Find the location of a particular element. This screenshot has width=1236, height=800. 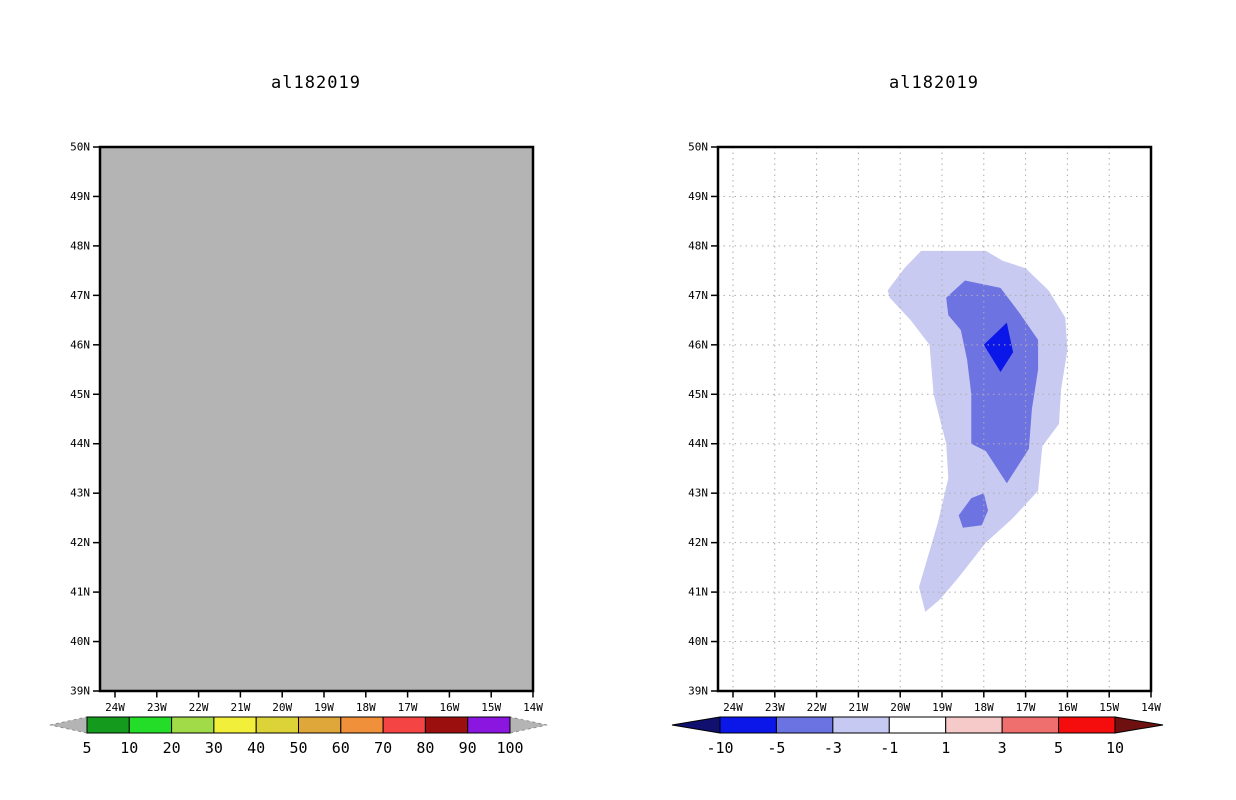

colorbar: -10 -5 -3 -1 1 3 5 10 is located at coordinates (917, 736).